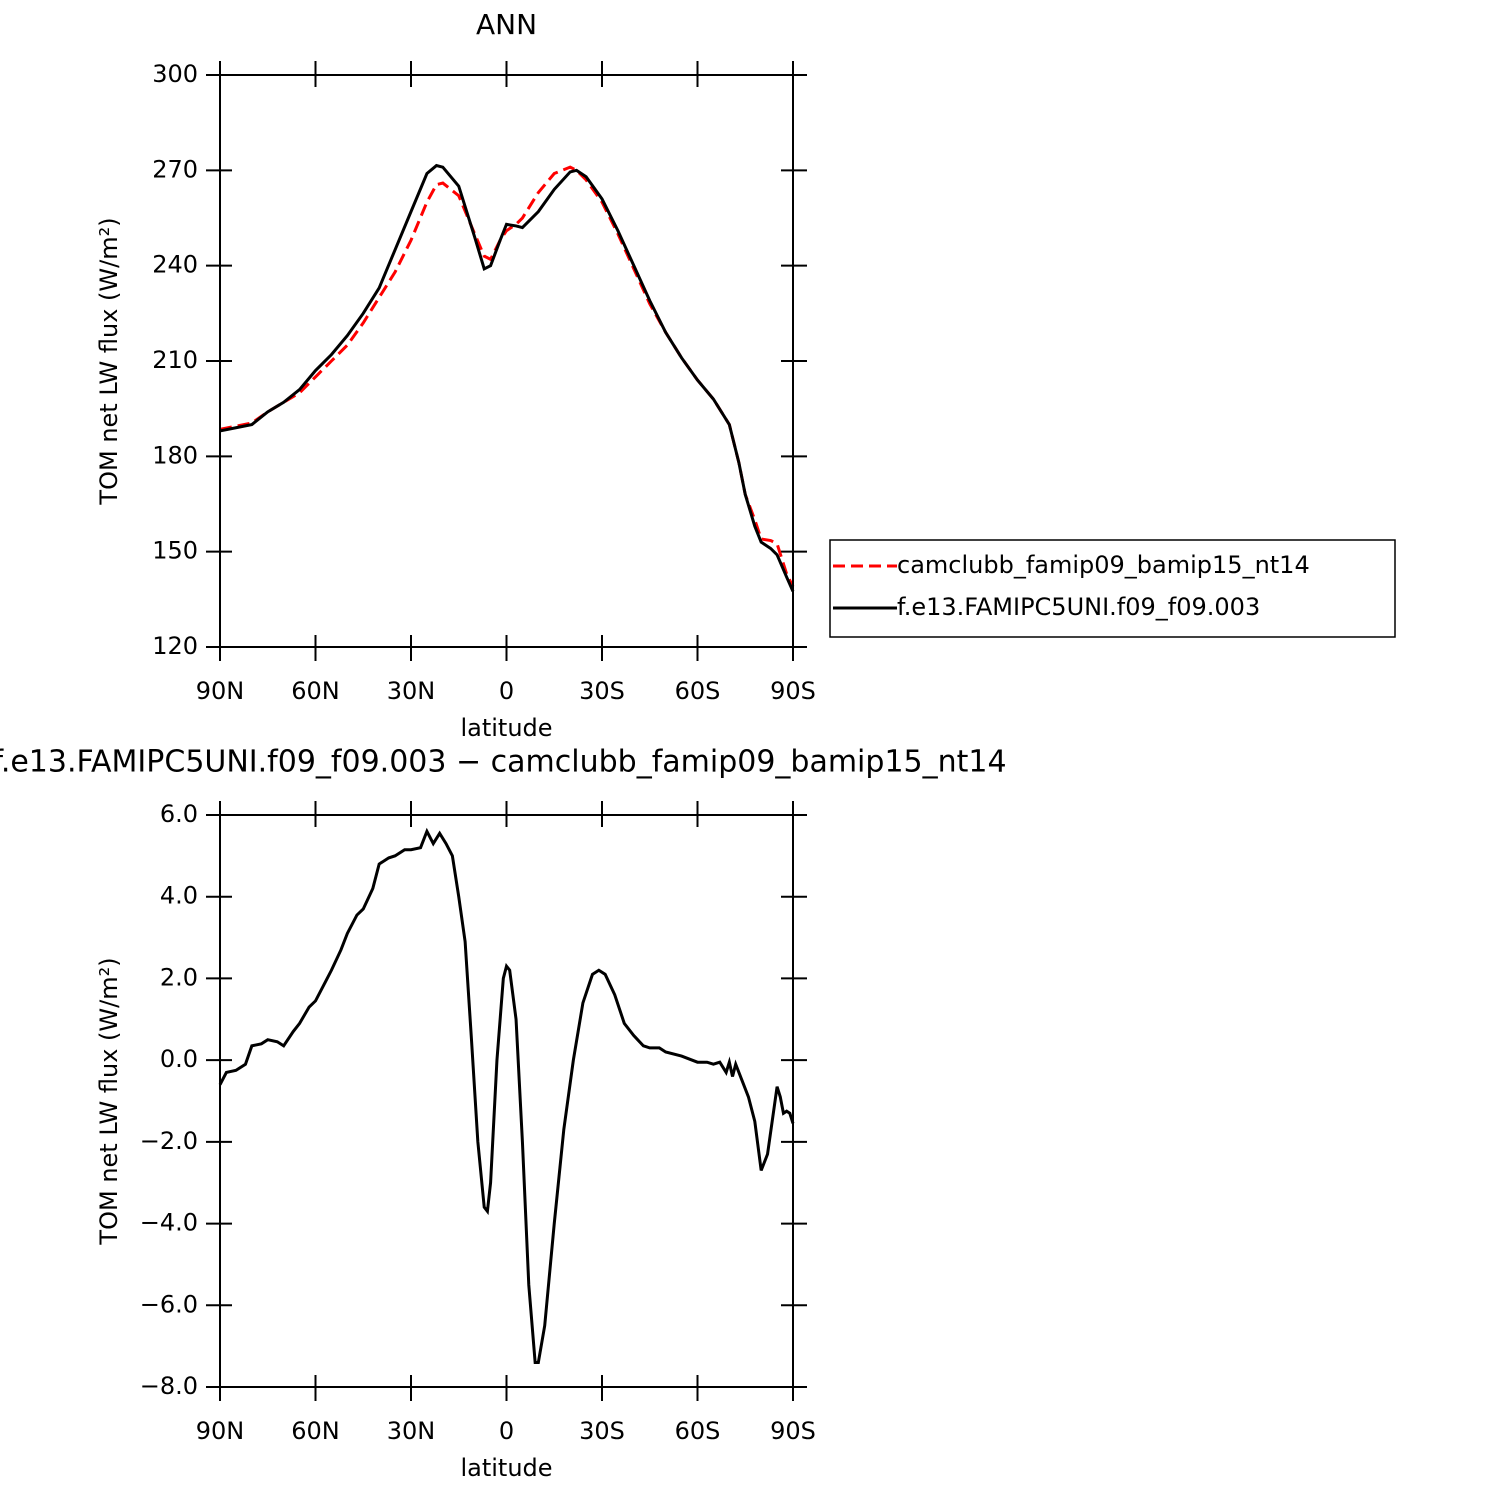 The width and height of the screenshot is (1491, 1491). I want to click on y-tick-label: 2.0, so click(179, 977).